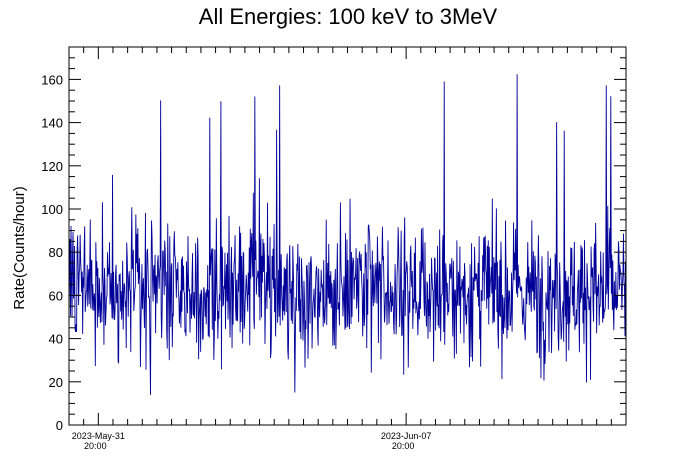  I want to click on y-tick-label: 100, so click(52, 209).